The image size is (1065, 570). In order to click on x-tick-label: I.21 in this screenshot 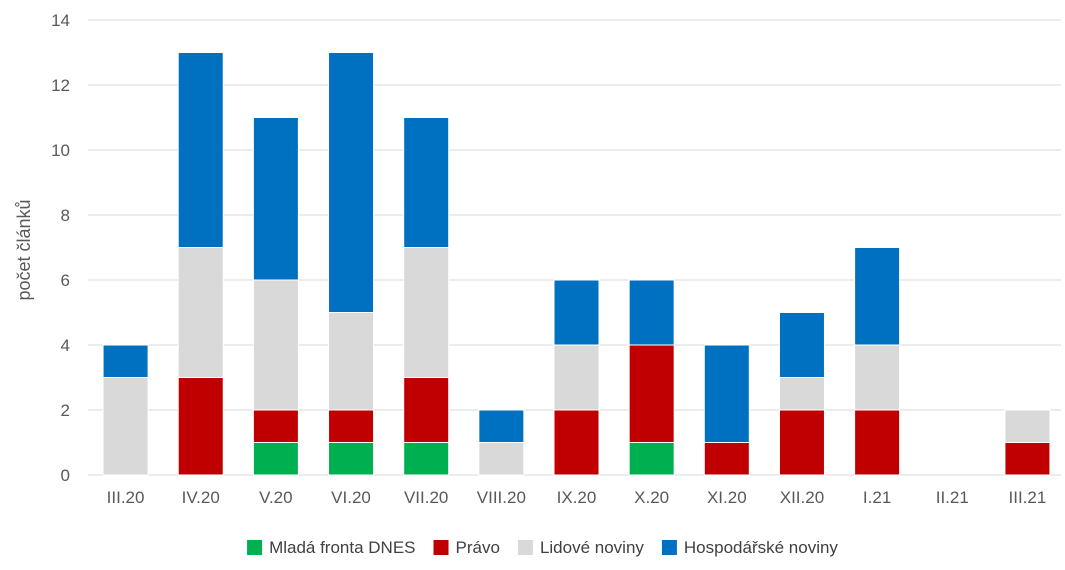, I will do `click(877, 497)`.